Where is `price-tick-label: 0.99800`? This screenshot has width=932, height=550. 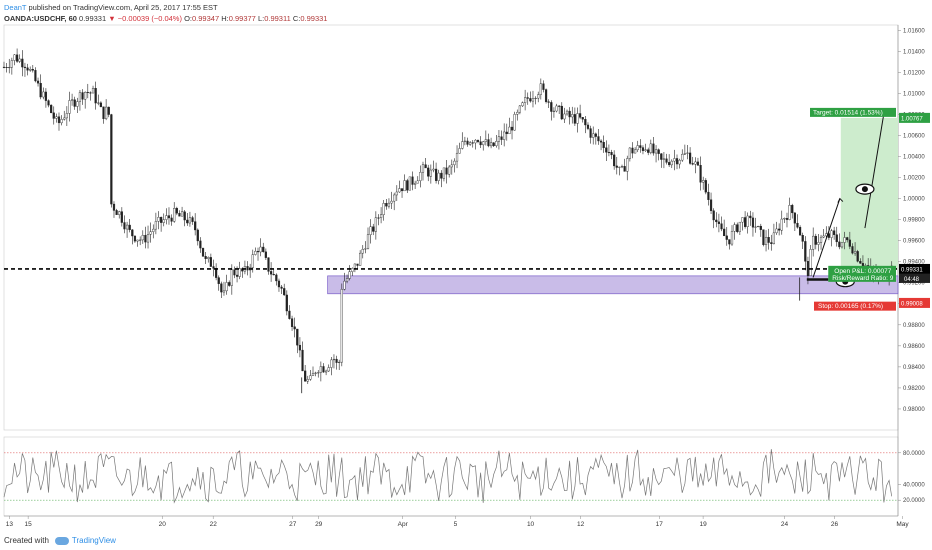
price-tick-label: 0.99800 is located at coordinates (914, 221).